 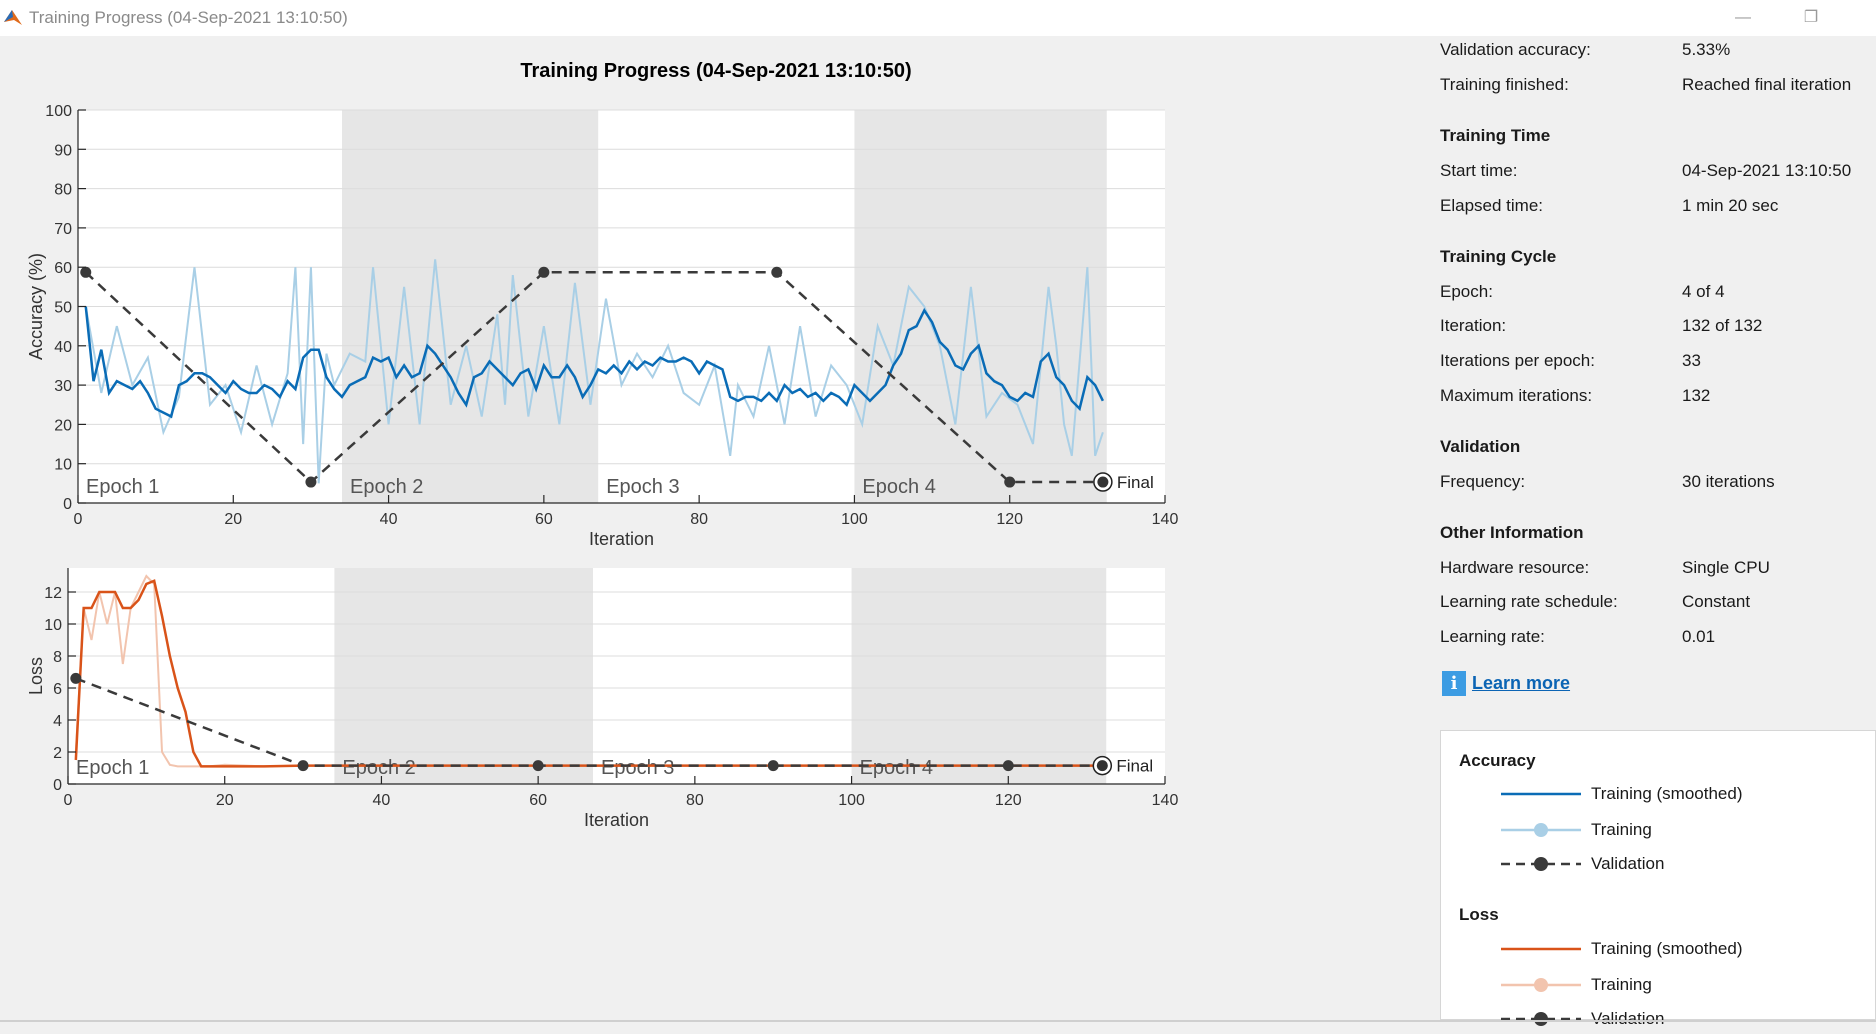 What do you see at coordinates (57, 721) in the screenshot?
I see `y-tick-label: 4` at bounding box center [57, 721].